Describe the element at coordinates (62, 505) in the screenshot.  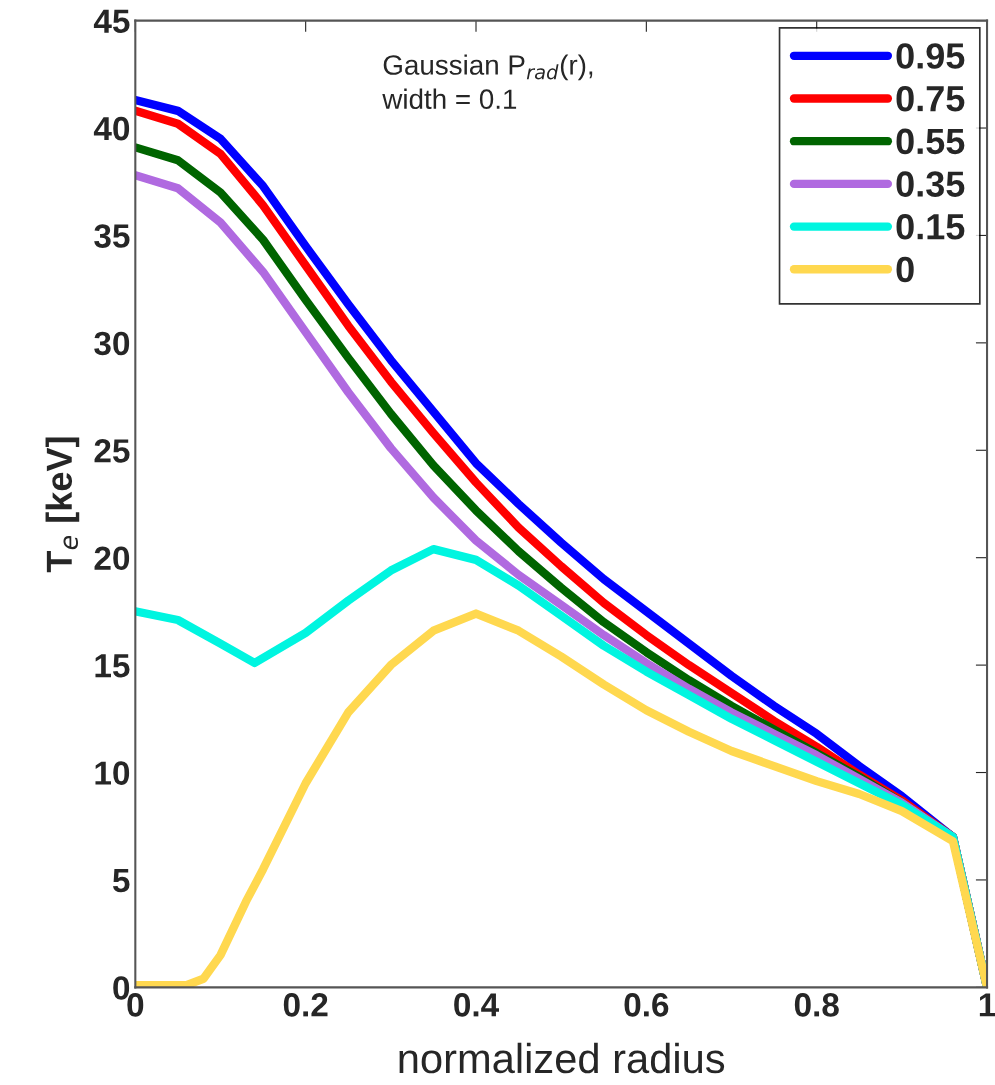
I see `y-axis-title: T$_{e}$ [keV]` at that location.